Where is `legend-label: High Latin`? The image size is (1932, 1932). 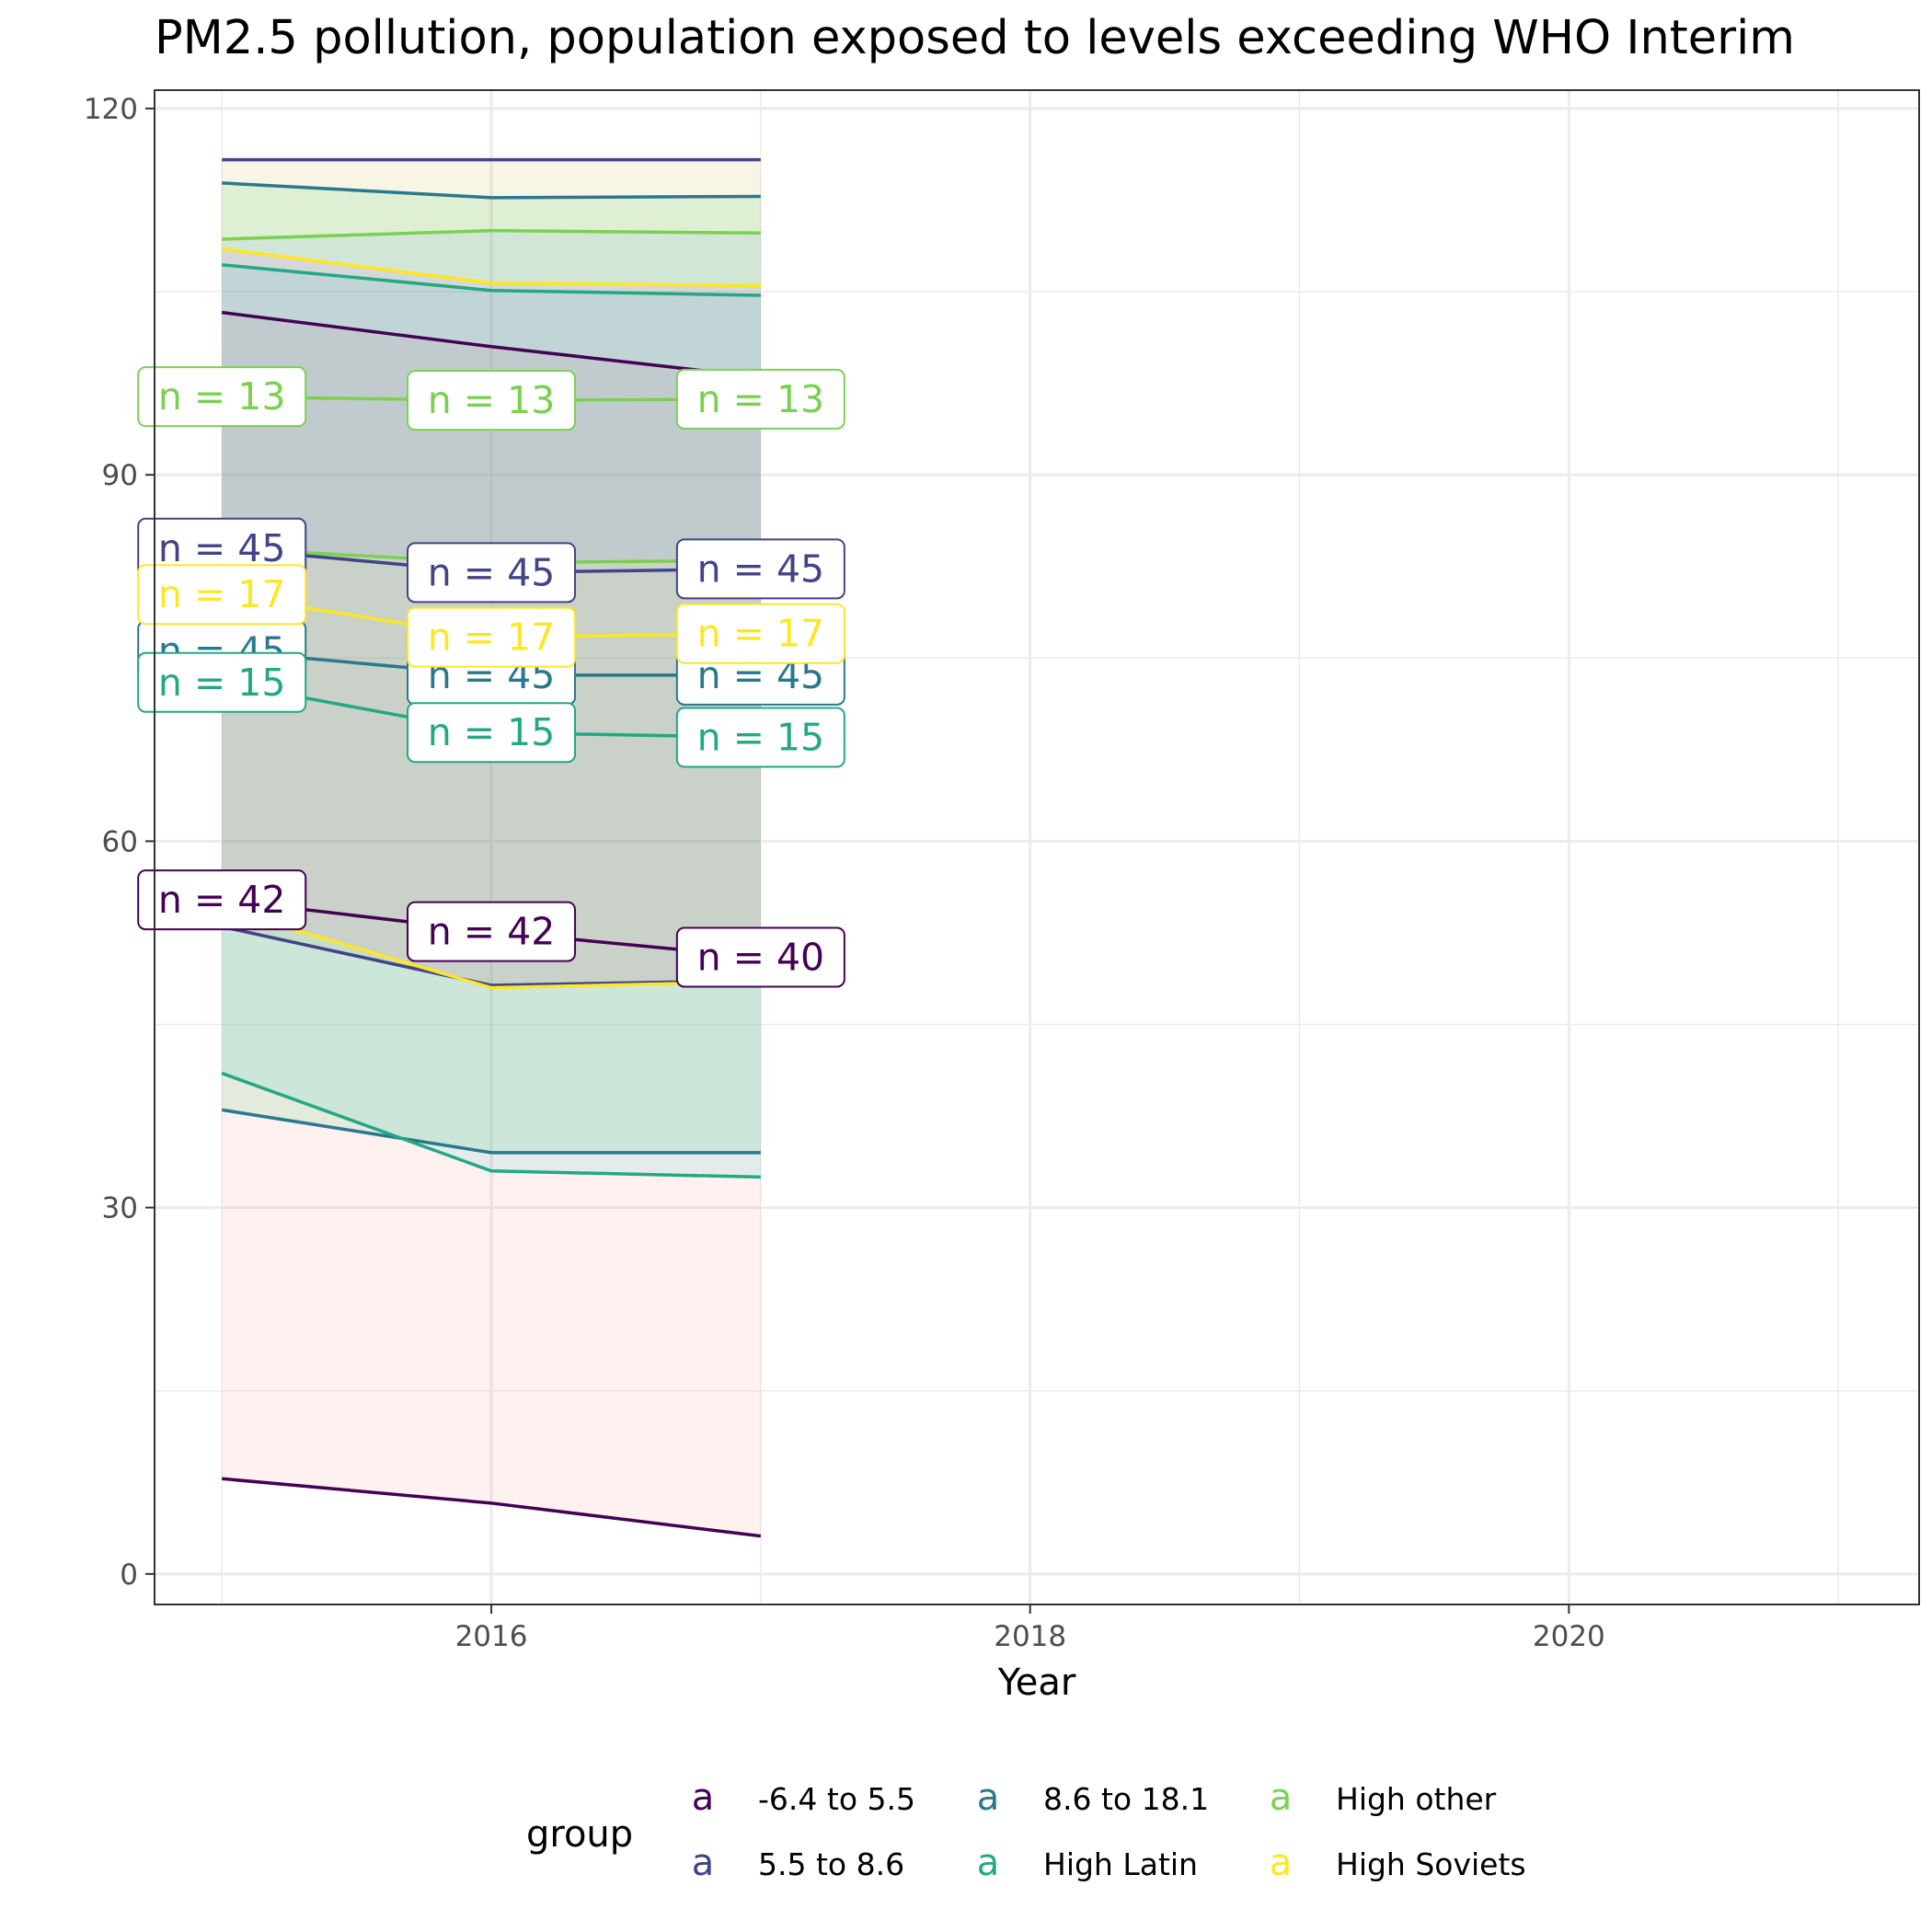
legend-label: High Latin is located at coordinates (1120, 1864).